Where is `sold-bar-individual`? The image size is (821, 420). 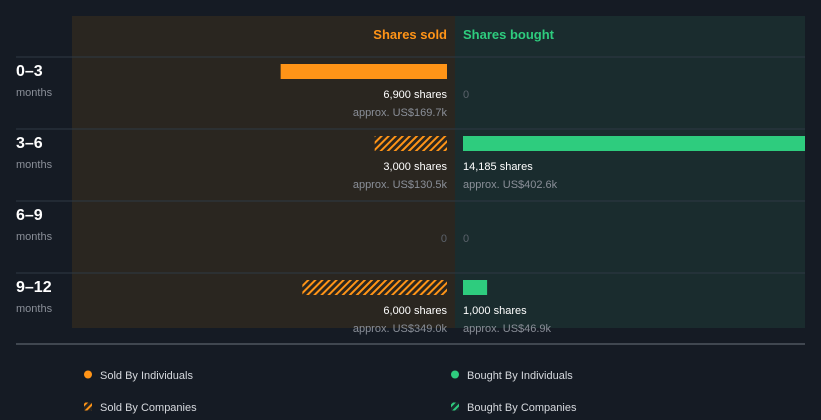 sold-bar-individual is located at coordinates (363, 71).